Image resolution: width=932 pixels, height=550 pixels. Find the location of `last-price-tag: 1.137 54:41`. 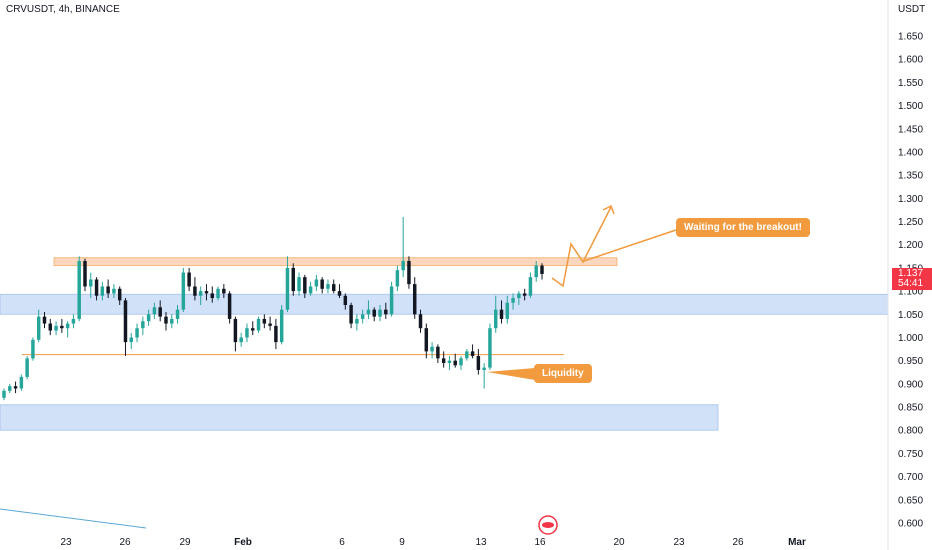

last-price-tag: 1.137 54:41 is located at coordinates (912, 279).